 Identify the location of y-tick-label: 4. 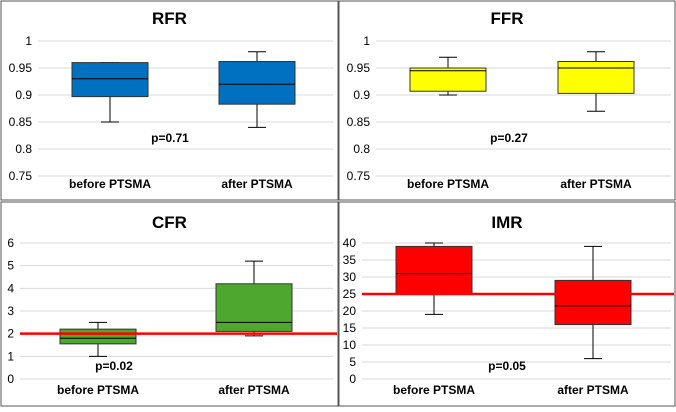
(10, 288).